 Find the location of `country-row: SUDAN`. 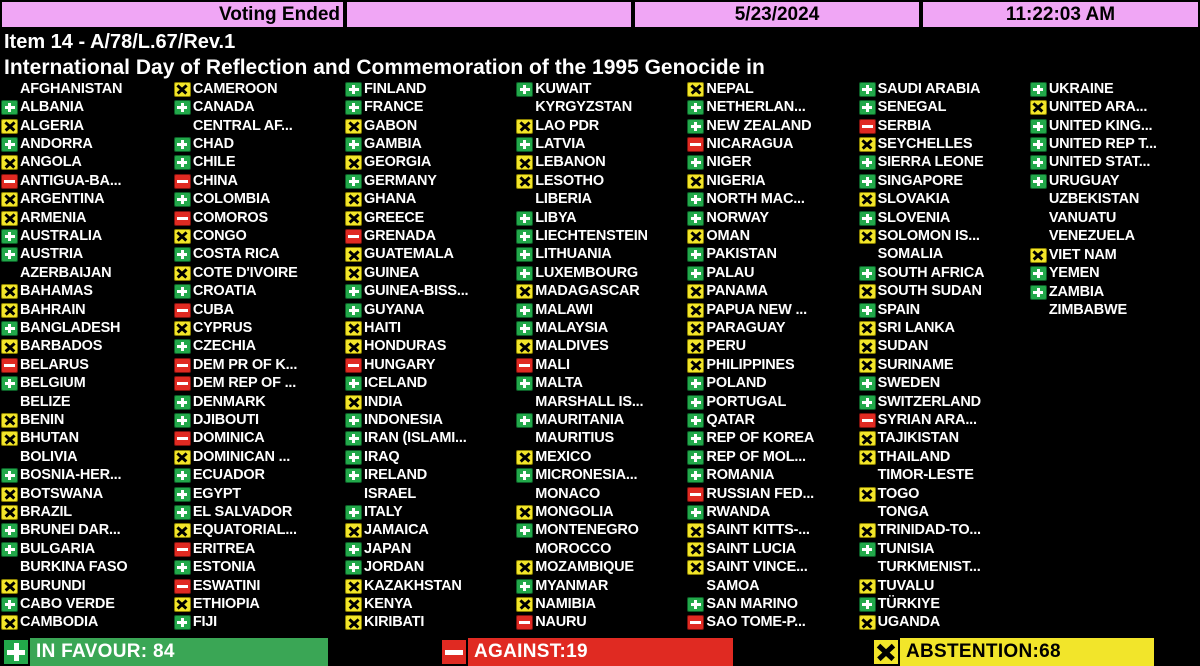

country-row: SUDAN is located at coordinates (943, 347).